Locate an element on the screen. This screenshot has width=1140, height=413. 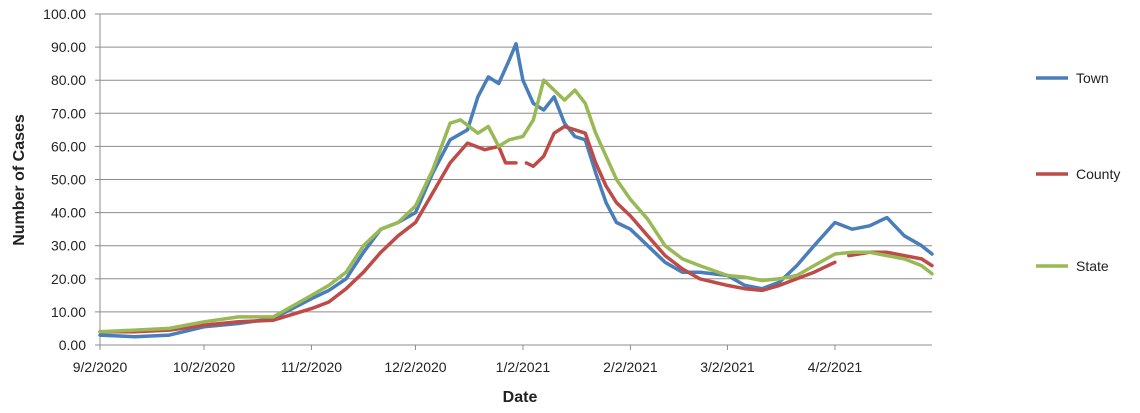
y-tick-label: 10.00 is located at coordinates (68, 312).